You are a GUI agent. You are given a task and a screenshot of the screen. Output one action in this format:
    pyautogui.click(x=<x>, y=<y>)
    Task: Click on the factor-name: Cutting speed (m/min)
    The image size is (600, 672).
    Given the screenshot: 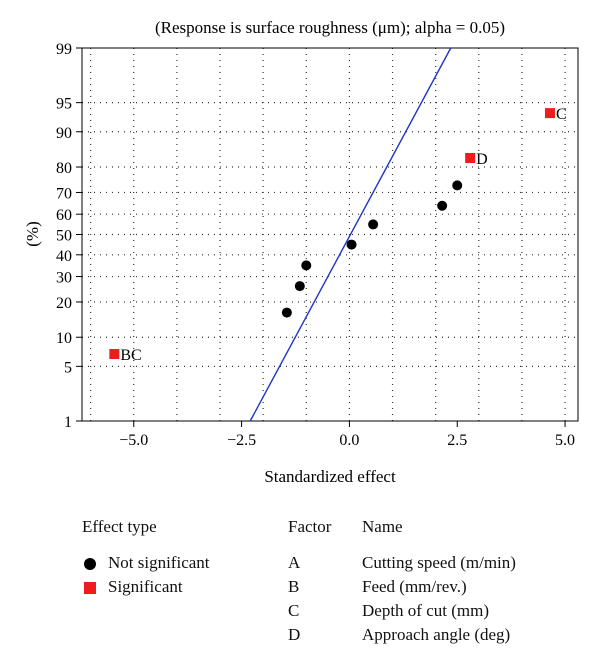 What is the action you would take?
    pyautogui.click(x=439, y=562)
    